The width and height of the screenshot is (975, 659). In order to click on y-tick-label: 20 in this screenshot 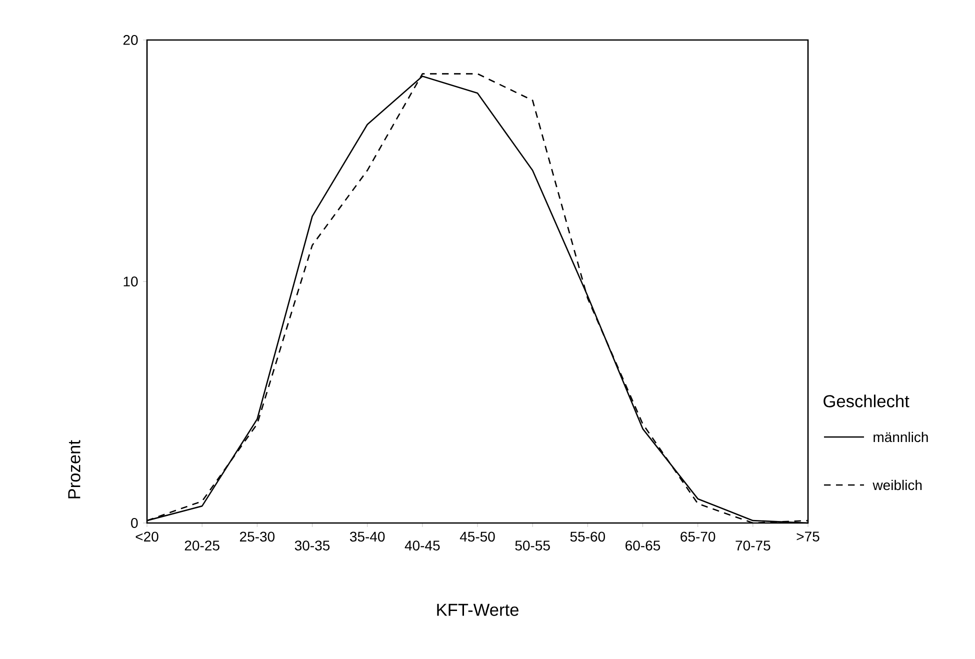, I will do `click(130, 40)`.